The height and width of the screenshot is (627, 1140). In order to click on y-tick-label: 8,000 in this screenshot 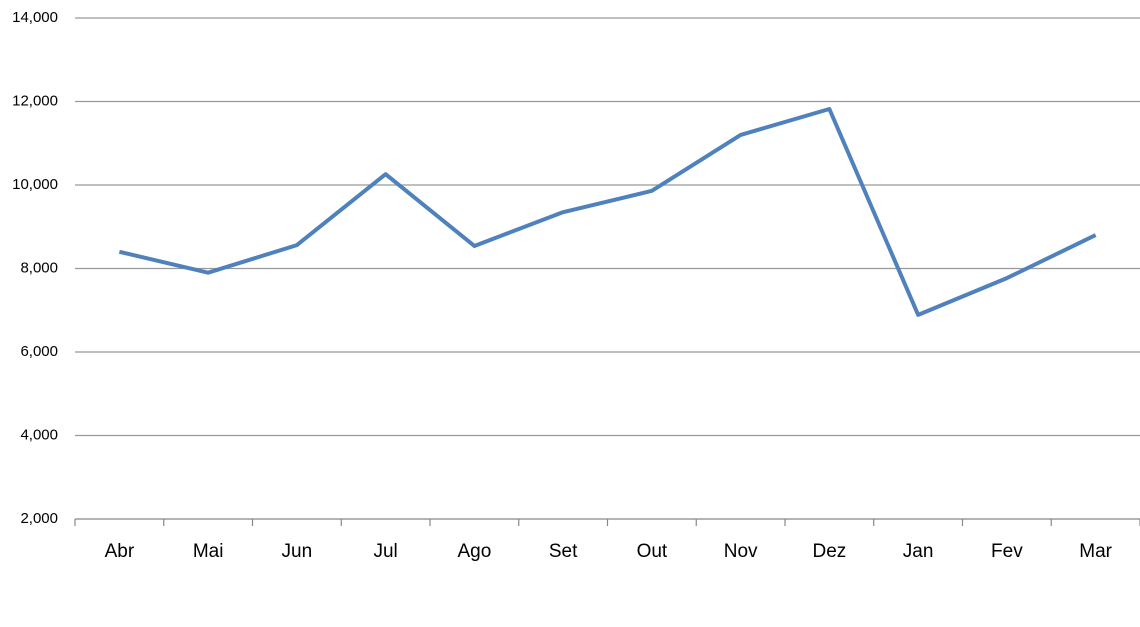, I will do `click(39, 267)`.